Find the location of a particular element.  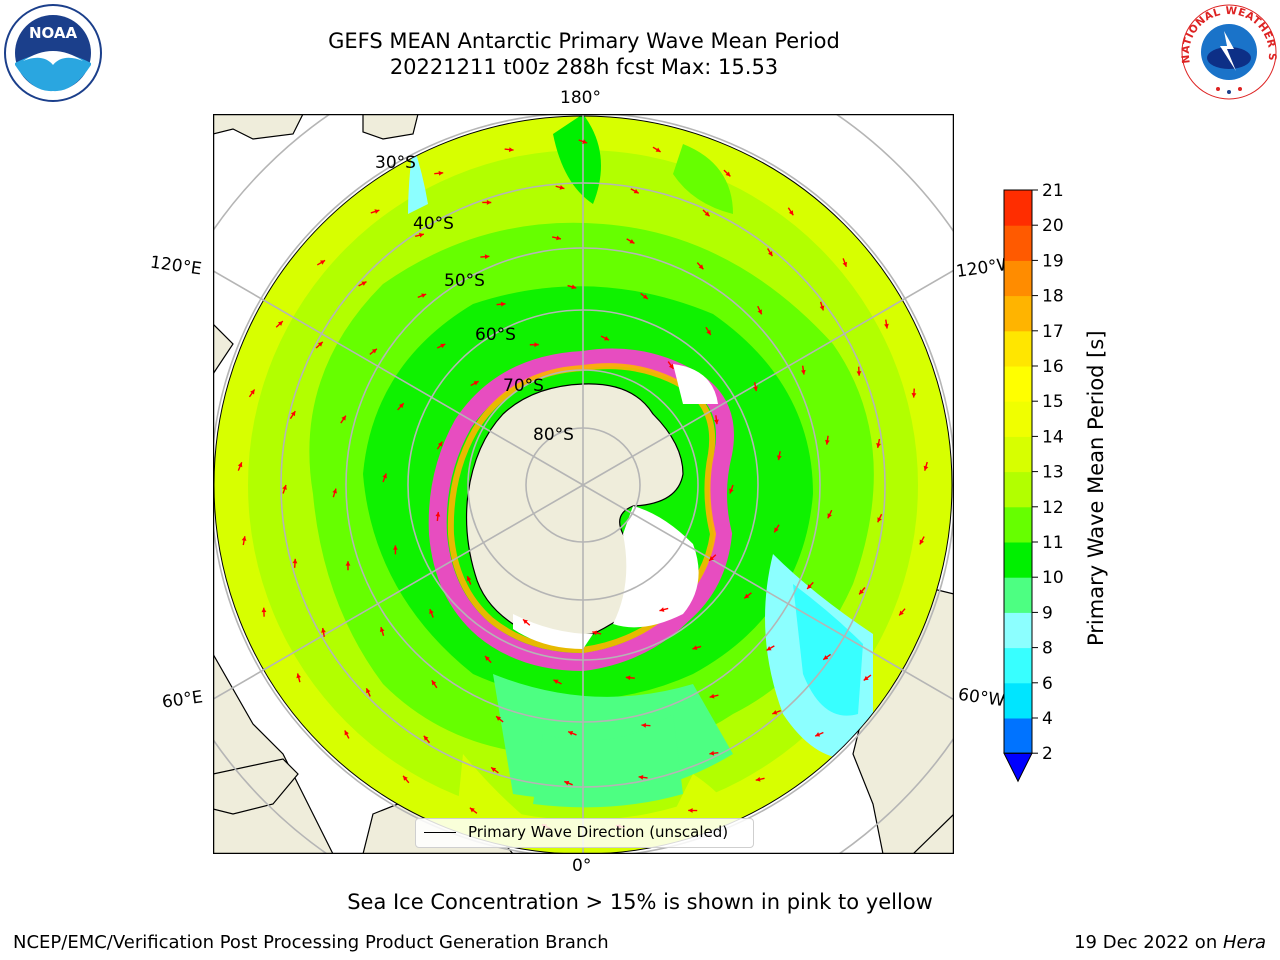

colorbar-tick-label: 2 is located at coordinates (1047, 754).